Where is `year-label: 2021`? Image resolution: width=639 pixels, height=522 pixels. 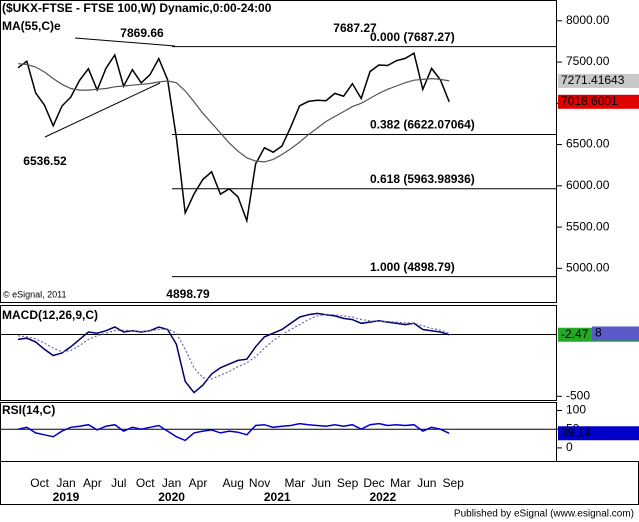 year-label: 2021 is located at coordinates (277, 497).